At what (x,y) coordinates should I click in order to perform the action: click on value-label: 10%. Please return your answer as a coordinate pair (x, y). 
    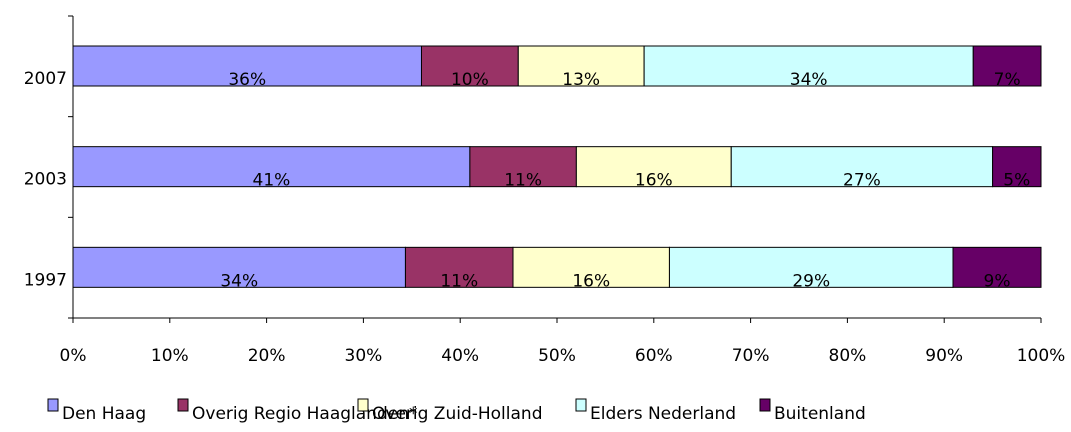
    Looking at the image, I should click on (470, 80).